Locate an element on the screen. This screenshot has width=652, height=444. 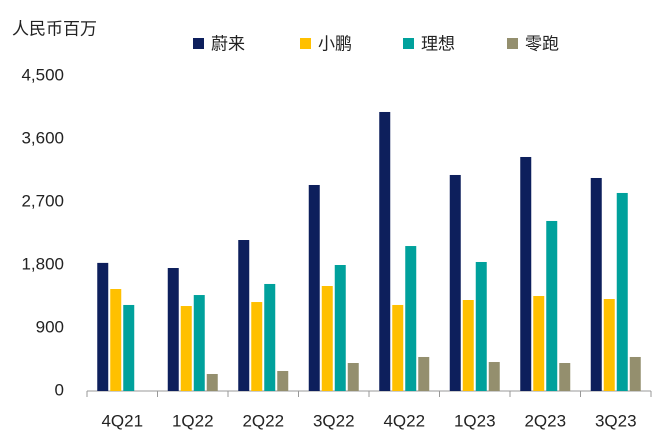
x-tick-label: 3Q22 is located at coordinates (334, 420).